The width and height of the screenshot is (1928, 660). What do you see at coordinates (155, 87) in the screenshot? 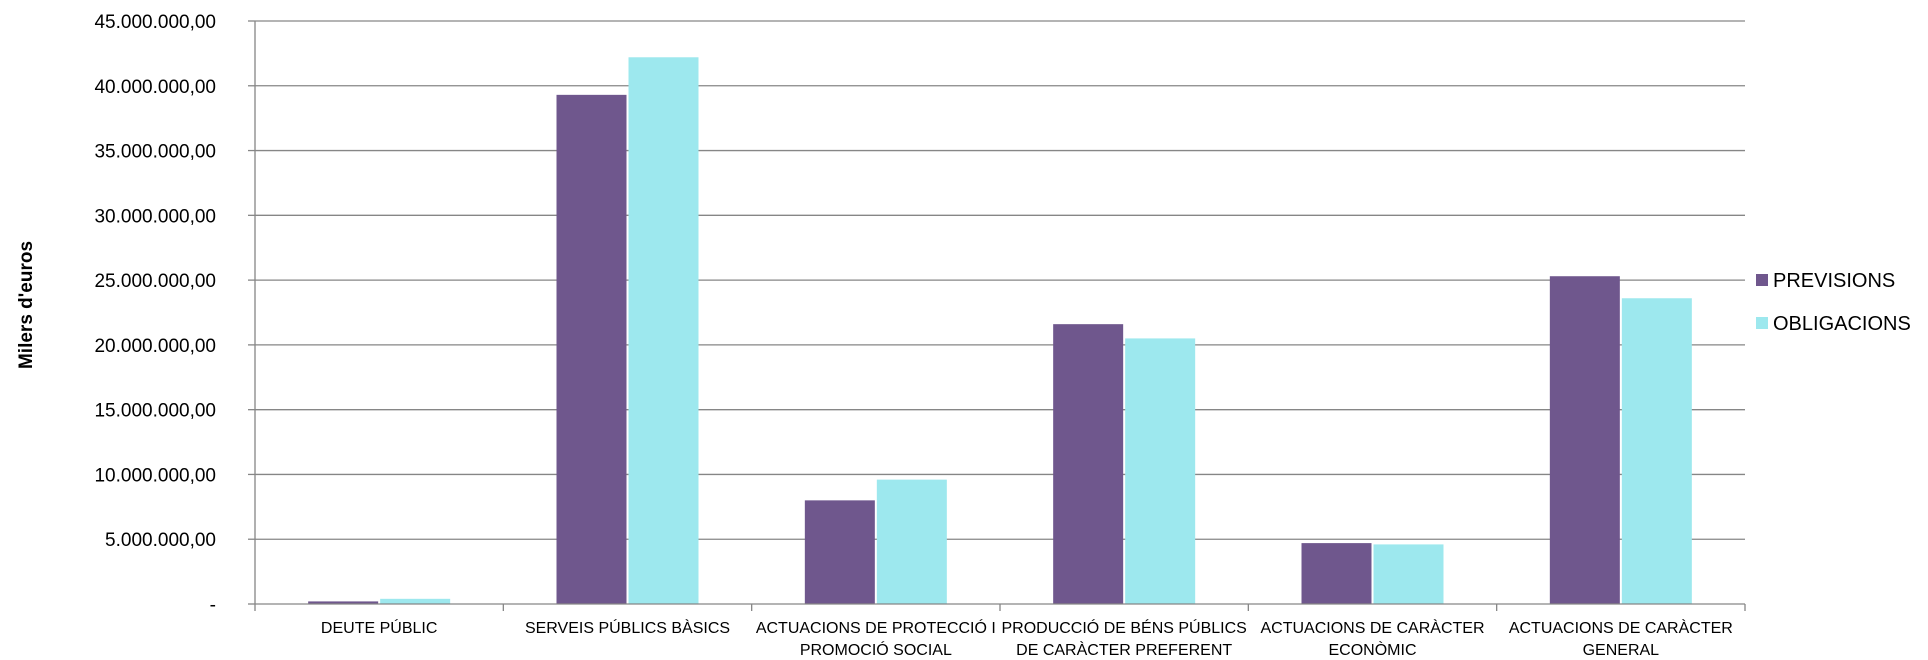
I see `y-tick-label: 40.000.000,00` at bounding box center [155, 87].